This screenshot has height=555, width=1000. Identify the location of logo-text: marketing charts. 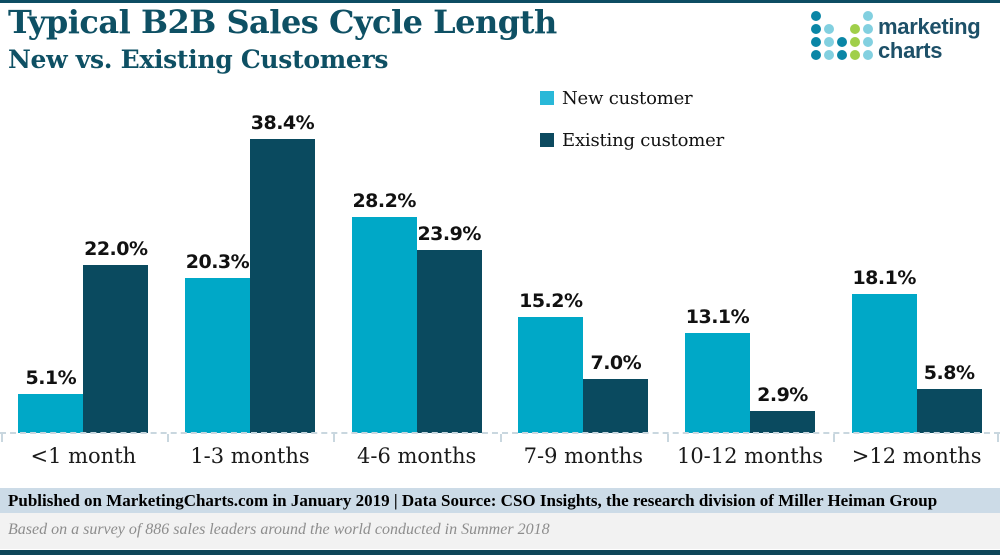
(929, 38).